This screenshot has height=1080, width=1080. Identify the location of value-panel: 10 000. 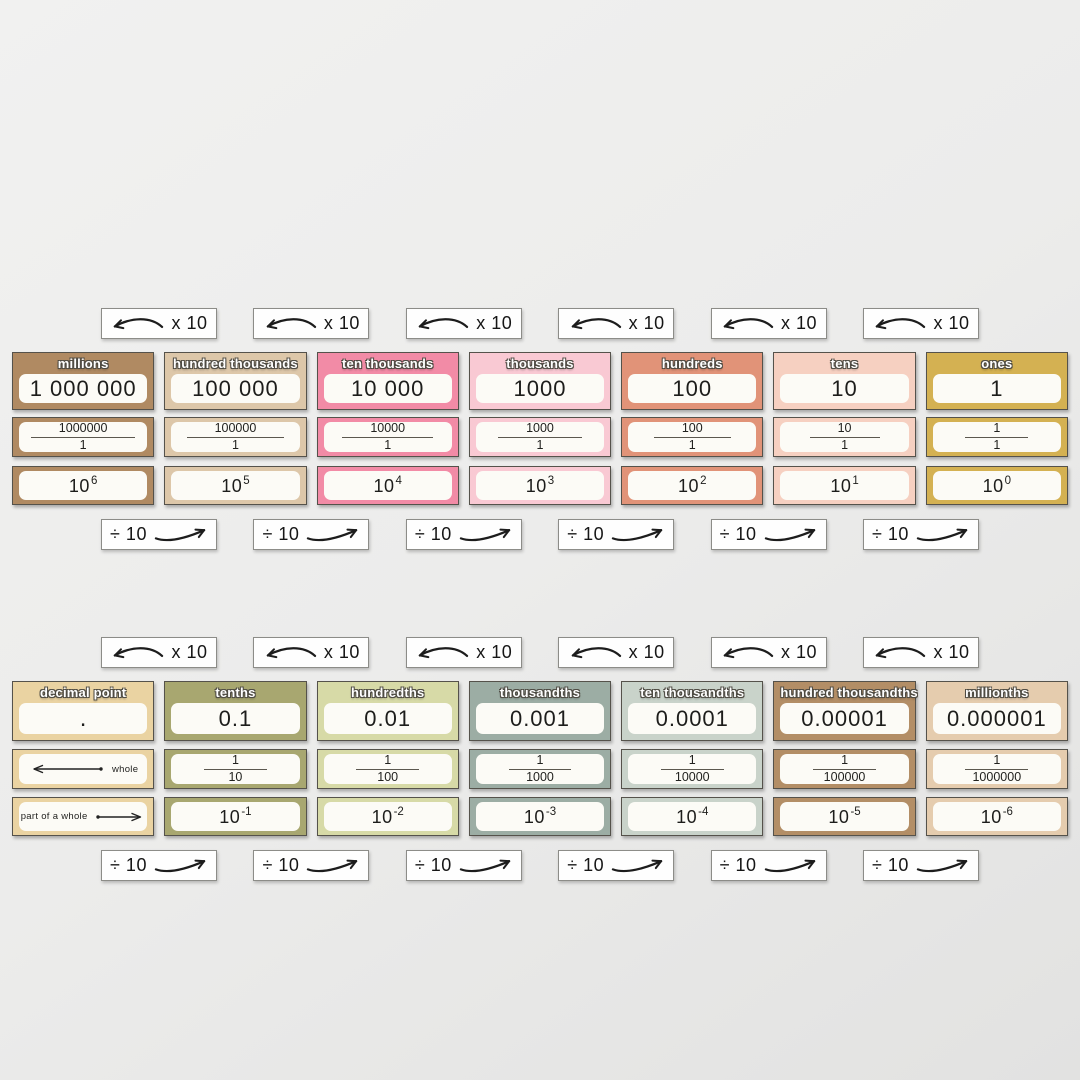
(387, 388).